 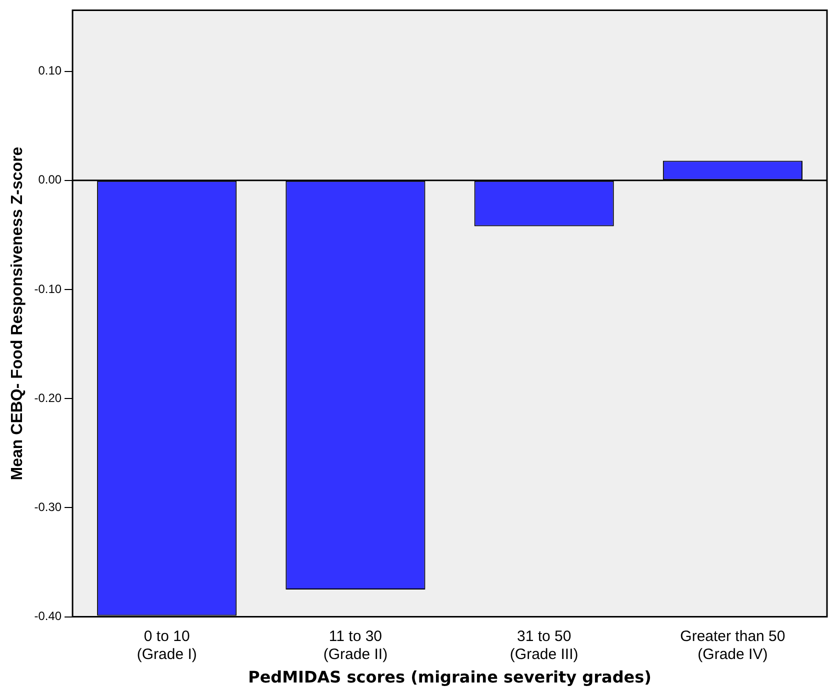 What do you see at coordinates (450, 677) in the screenshot?
I see `x-axis-title: PedMIDAS scores (migraine severity grades)` at bounding box center [450, 677].